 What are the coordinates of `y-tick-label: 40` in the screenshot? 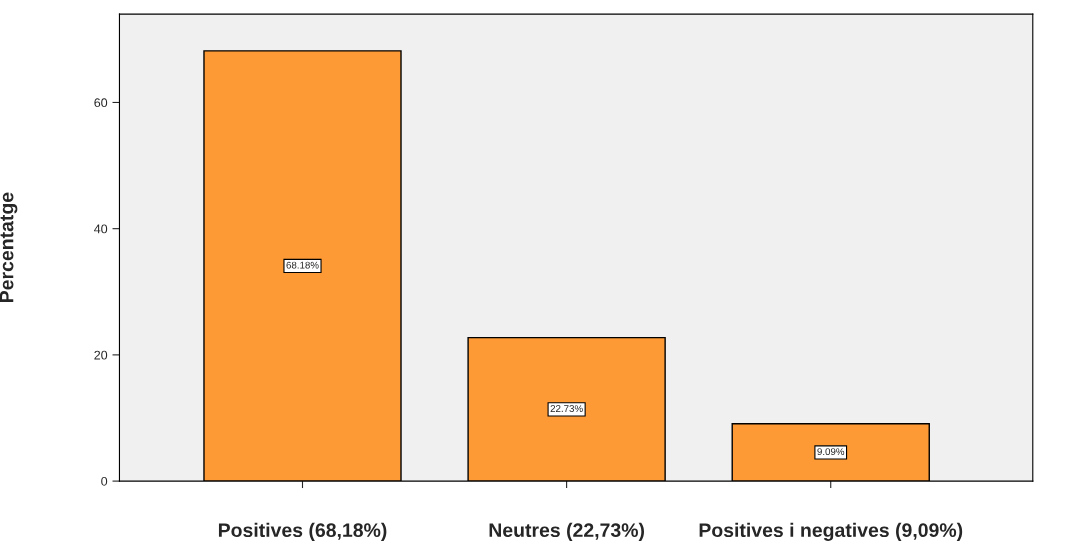 It's located at (101, 229).